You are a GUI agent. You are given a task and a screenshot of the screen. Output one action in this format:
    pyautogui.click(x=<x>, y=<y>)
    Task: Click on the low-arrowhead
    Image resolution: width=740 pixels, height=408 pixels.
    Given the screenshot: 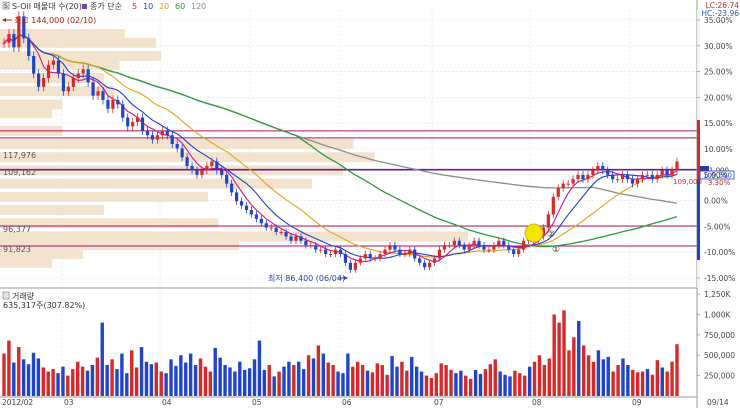 What is the action you would take?
    pyautogui.click(x=346, y=278)
    